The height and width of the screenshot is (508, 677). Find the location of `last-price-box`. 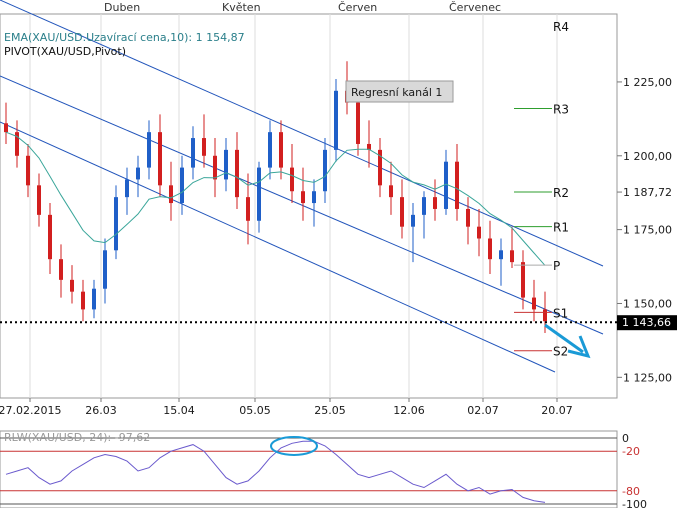

last-price-box is located at coordinates (647, 323).